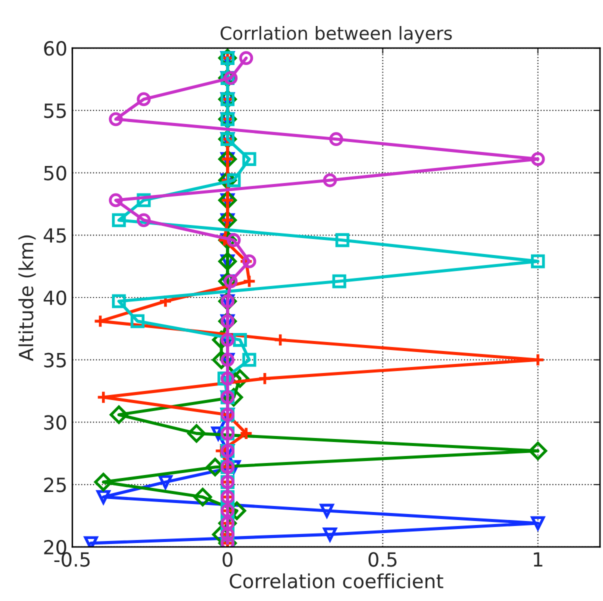 This screenshot has width=603, height=601. Describe the element at coordinates (55, 173) in the screenshot. I see `y-tick-label: 50` at that location.